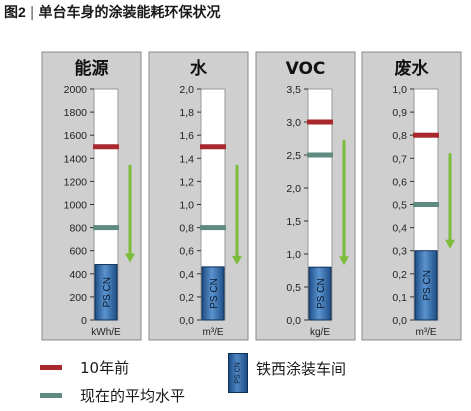 This screenshot has height=411, width=471. What do you see at coordinates (186, 298) in the screenshot?
I see `tick-label-2: 0,2` at bounding box center [186, 298].